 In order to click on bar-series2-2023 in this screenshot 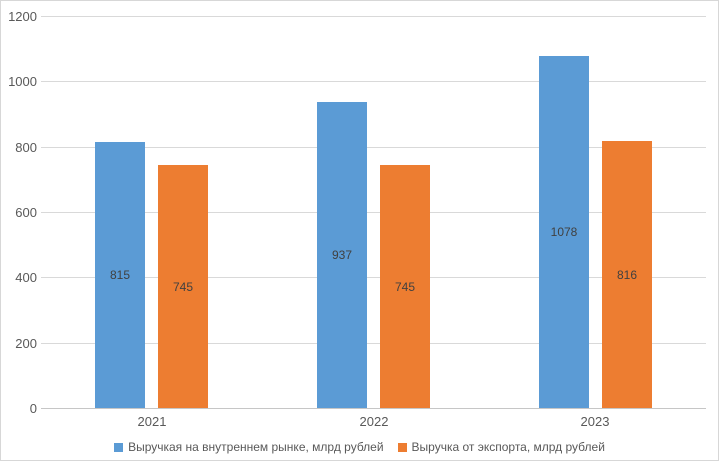, I will do `click(627, 274)`.